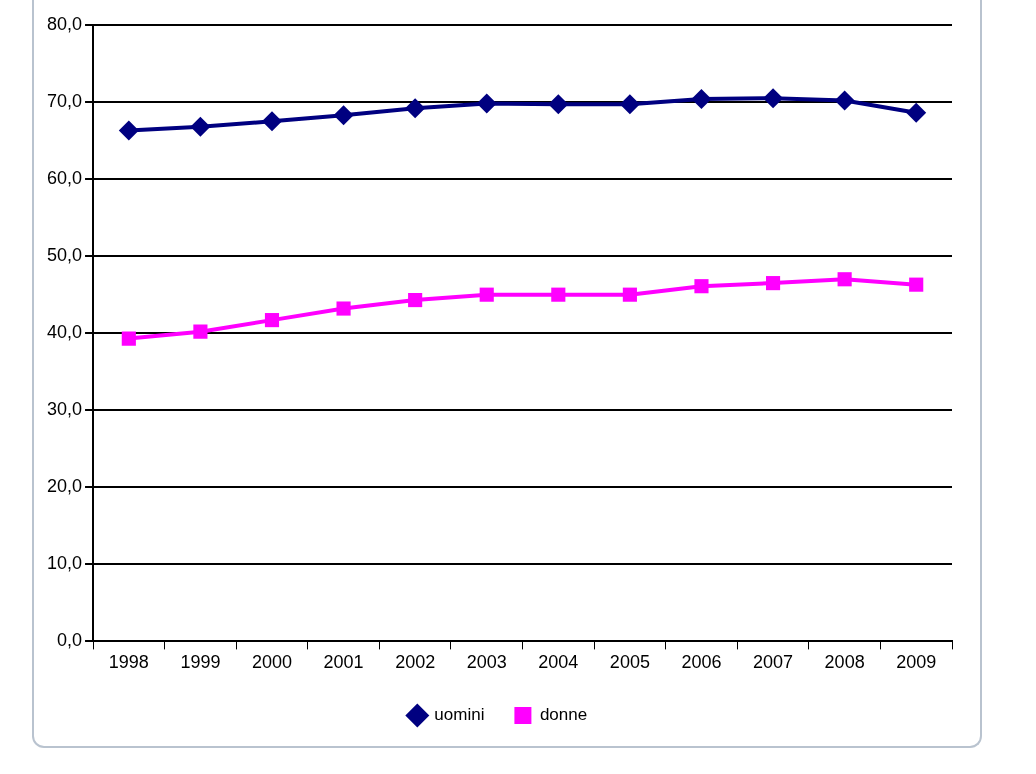 The width and height of the screenshot is (1036, 774). What do you see at coordinates (486, 662) in the screenshot?
I see `x-tick-label: 2003` at bounding box center [486, 662].